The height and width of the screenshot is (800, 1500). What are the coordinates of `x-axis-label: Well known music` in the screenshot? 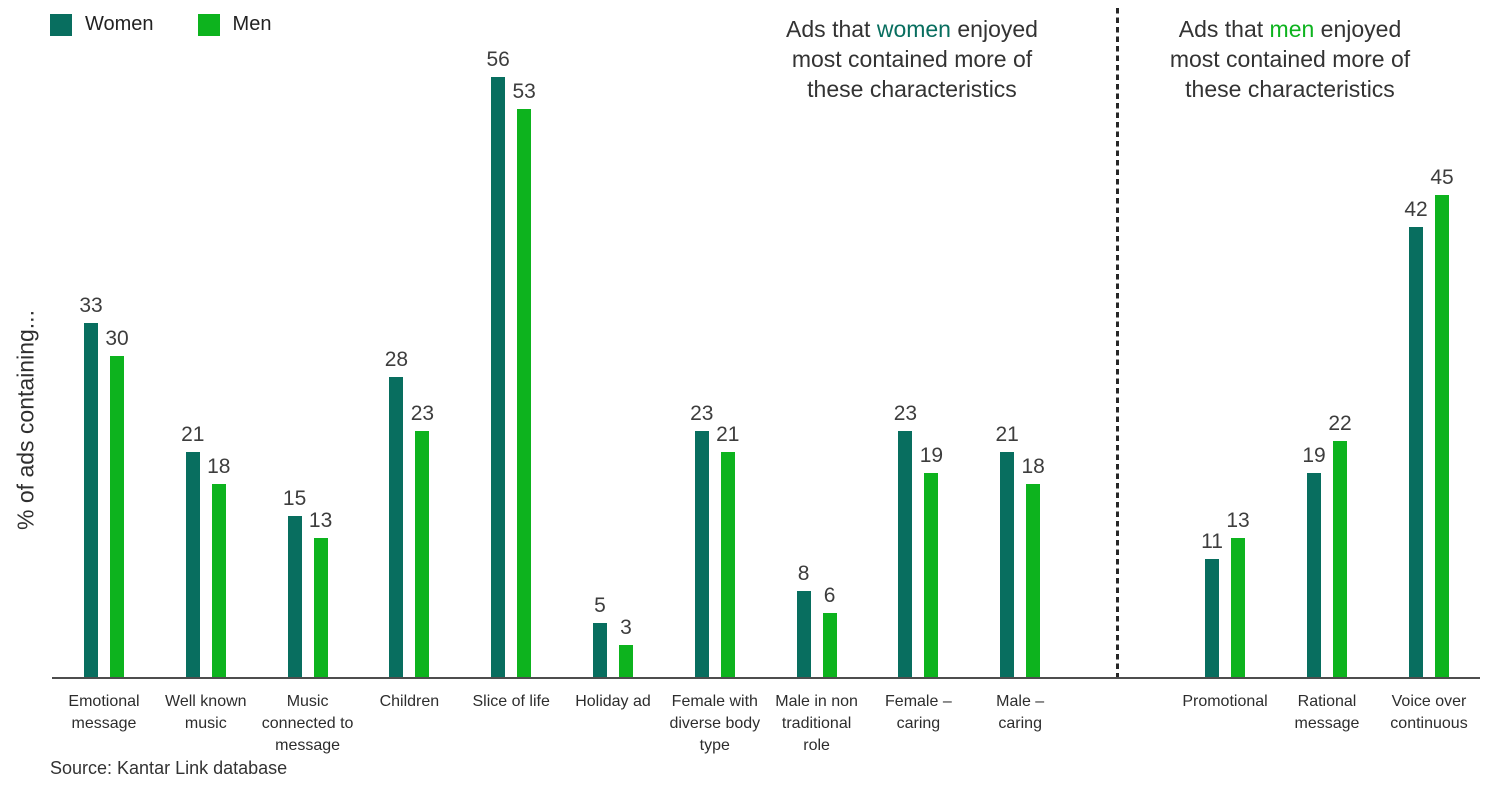 It's located at (206, 712).